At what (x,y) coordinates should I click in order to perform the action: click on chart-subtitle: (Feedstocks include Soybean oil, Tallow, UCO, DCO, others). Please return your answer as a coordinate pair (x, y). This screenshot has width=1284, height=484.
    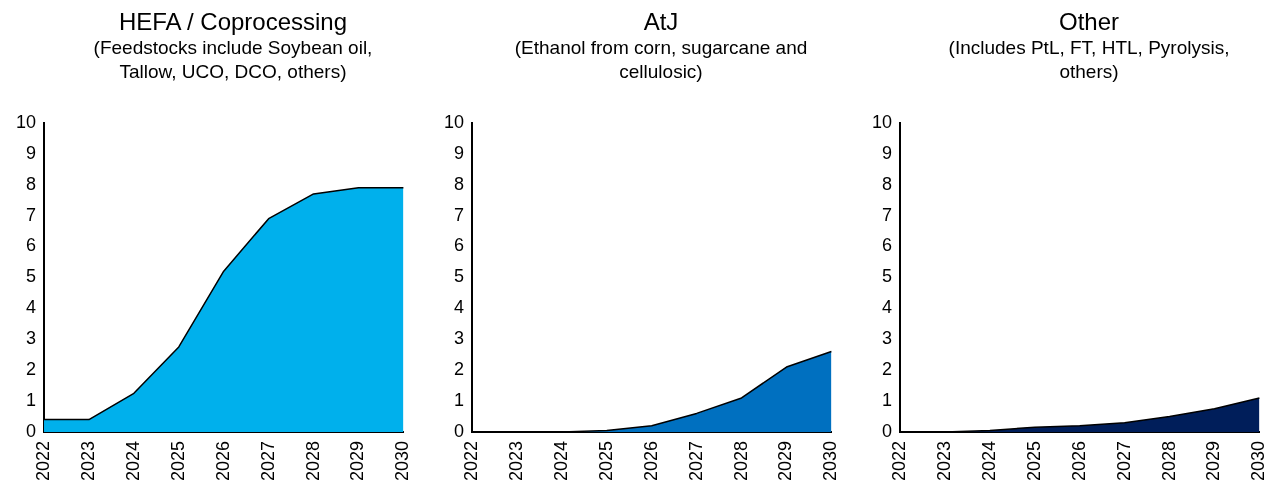
    Looking at the image, I should click on (233, 60).